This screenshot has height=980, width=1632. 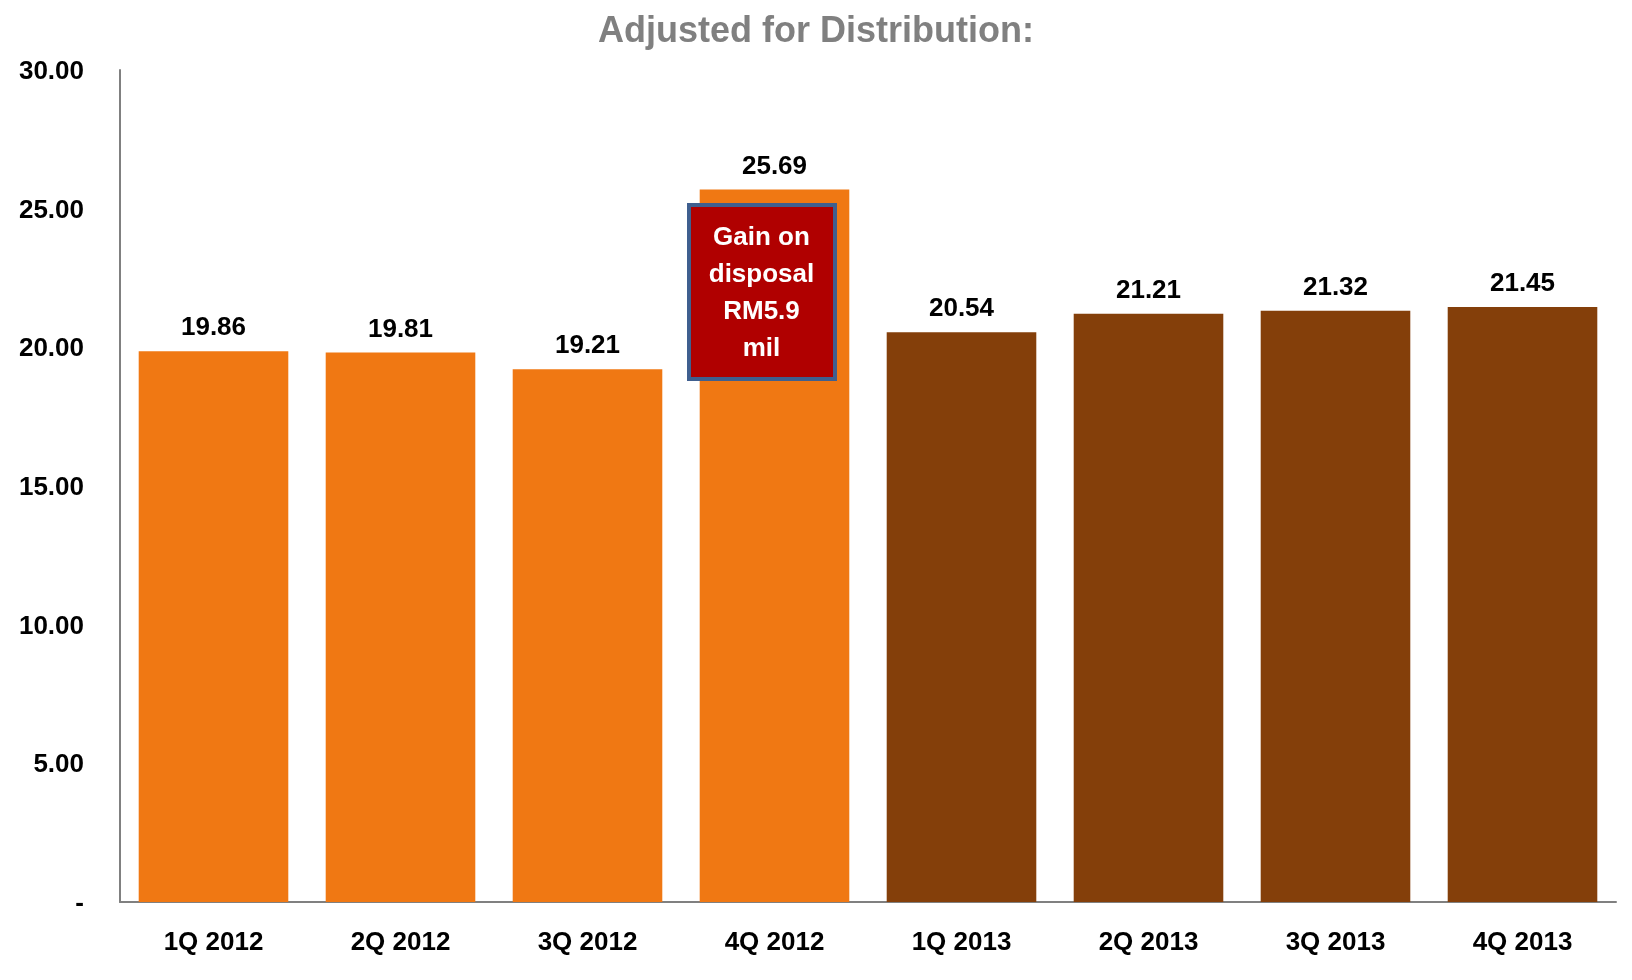 I want to click on data-label: 21.45, so click(x=1522, y=282).